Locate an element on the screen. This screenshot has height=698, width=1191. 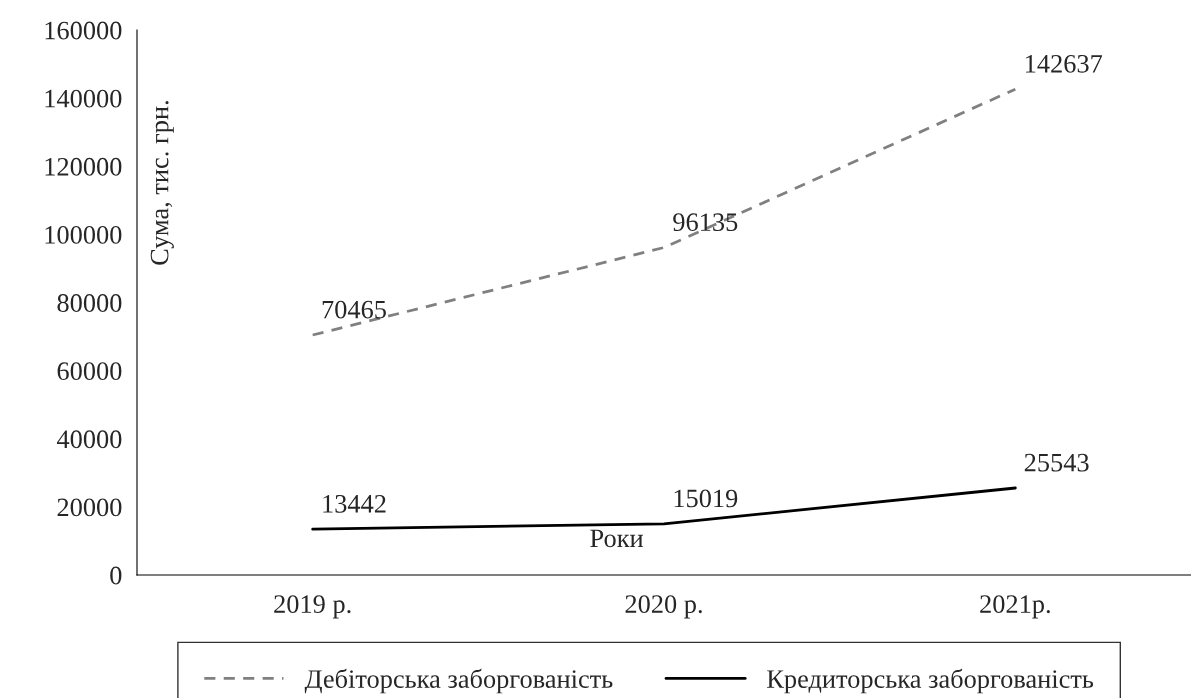
x-tick-label: 2020 р. is located at coordinates (663, 607).